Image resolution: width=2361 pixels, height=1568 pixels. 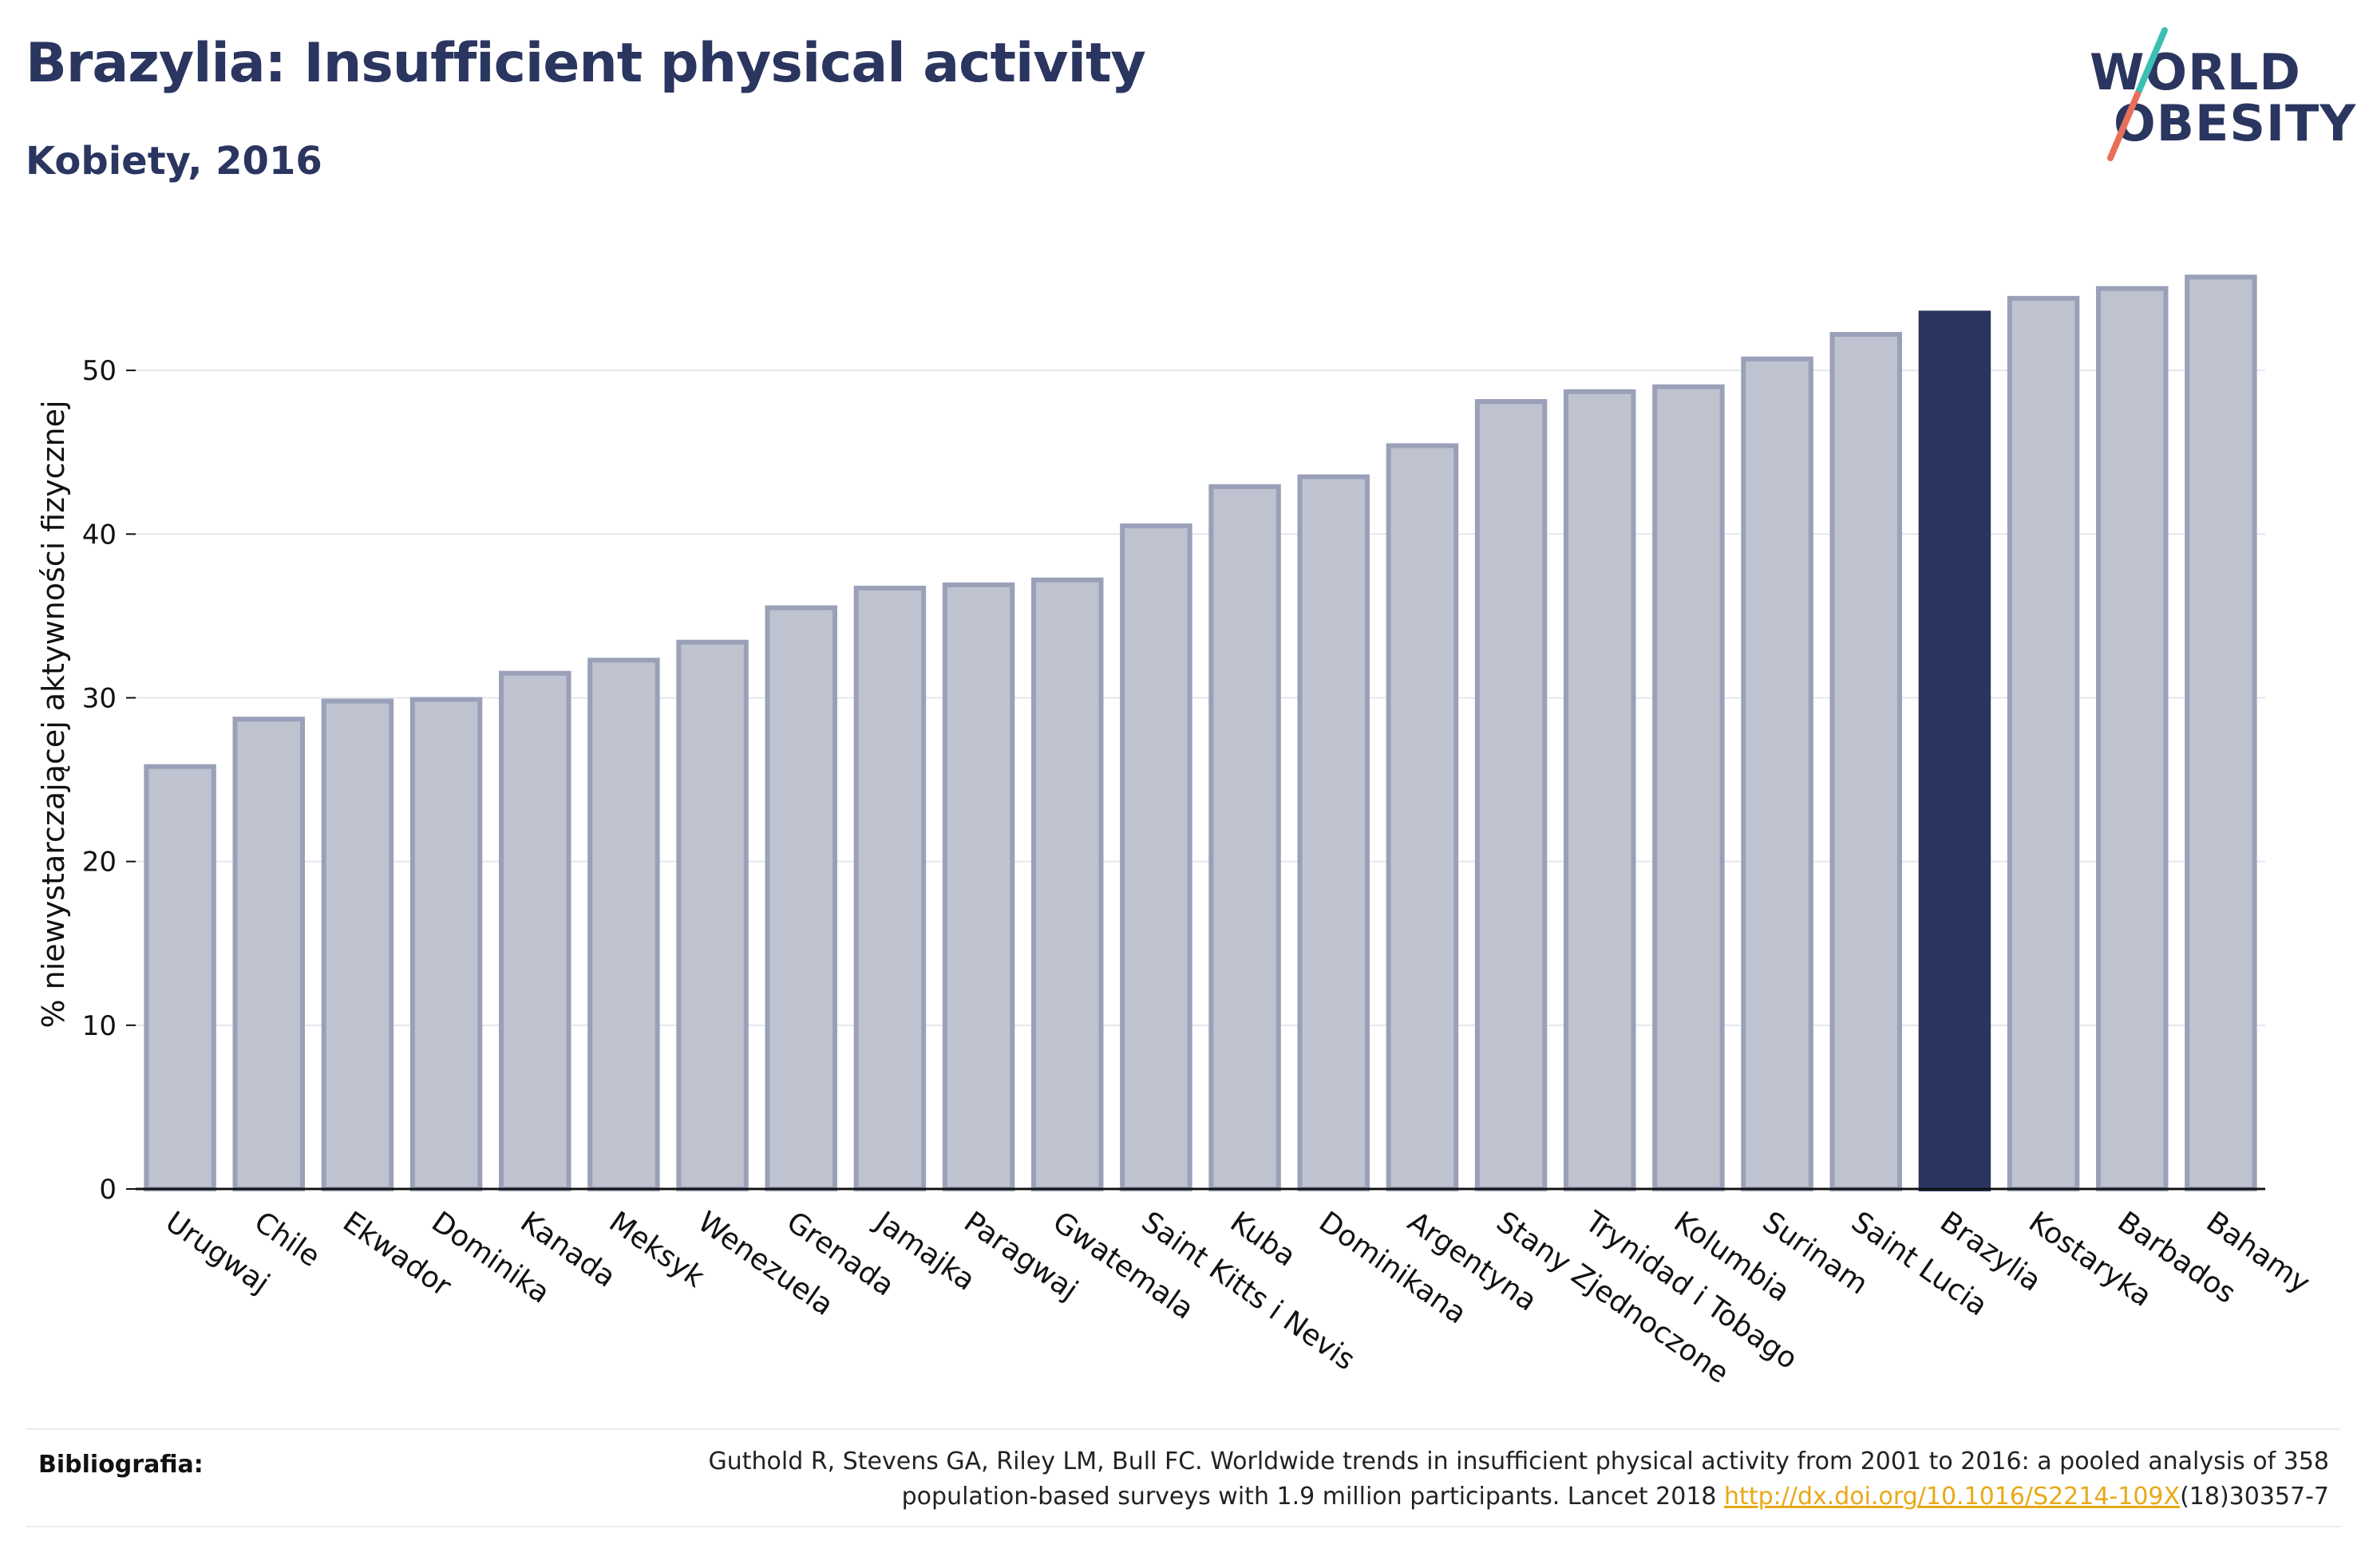 What do you see at coordinates (2132, 738) in the screenshot?
I see `bar-barbados` at bounding box center [2132, 738].